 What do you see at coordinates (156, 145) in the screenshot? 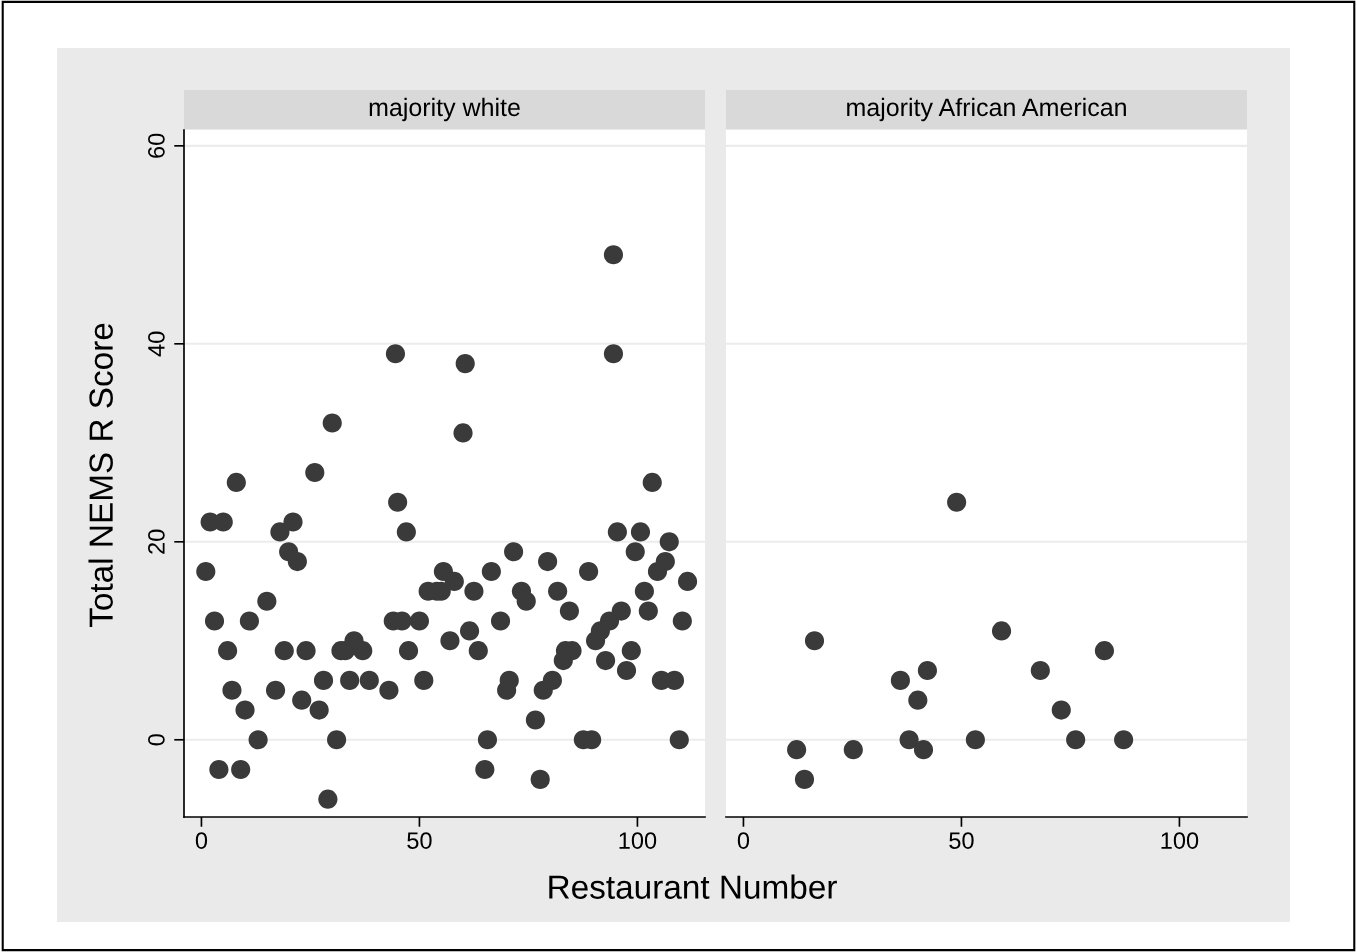
I see `y-tick-label: 60` at bounding box center [156, 145].